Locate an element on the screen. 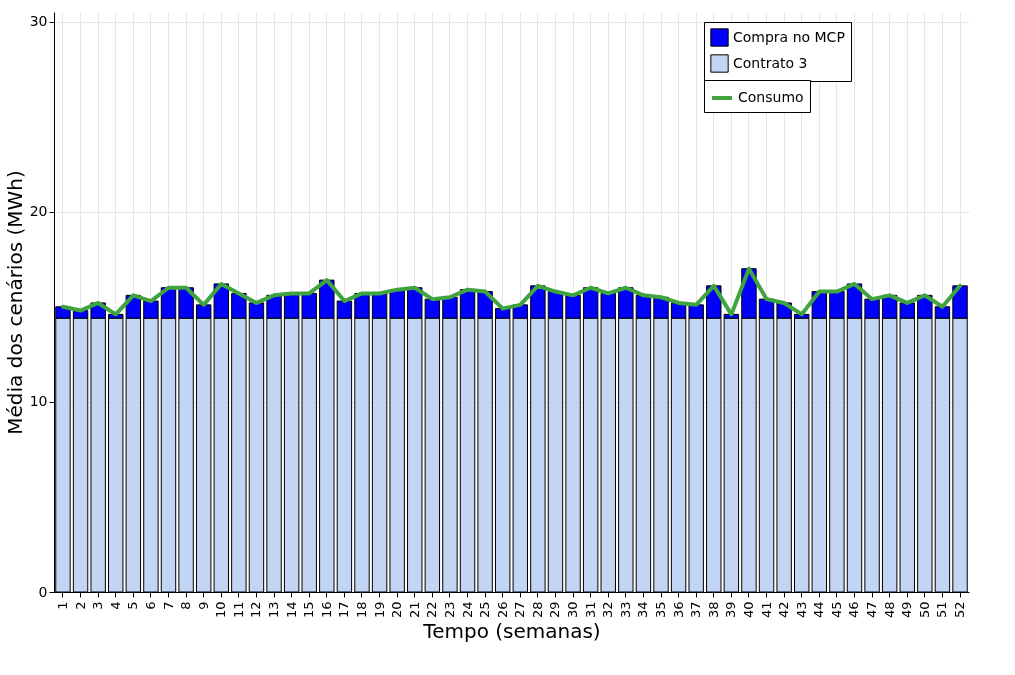 This screenshot has width=1015, height=675. x-tick-label: 7 is located at coordinates (168, 605).